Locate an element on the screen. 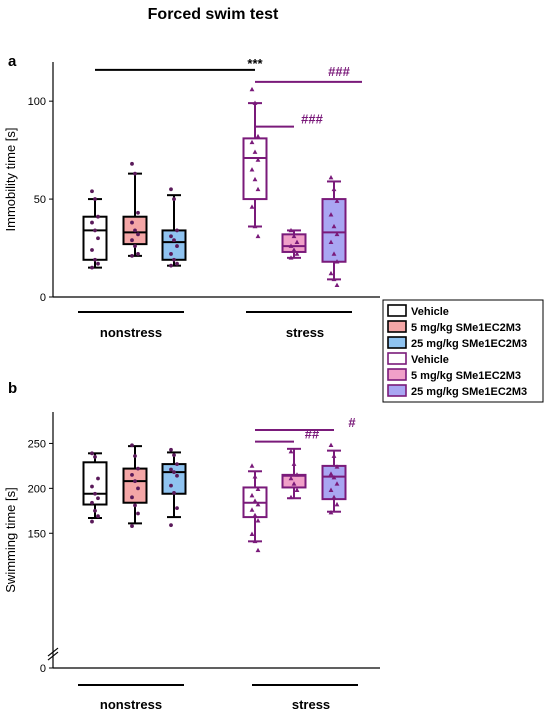 This screenshot has width=550, height=714. panel-b-label: b is located at coordinates (12, 388).